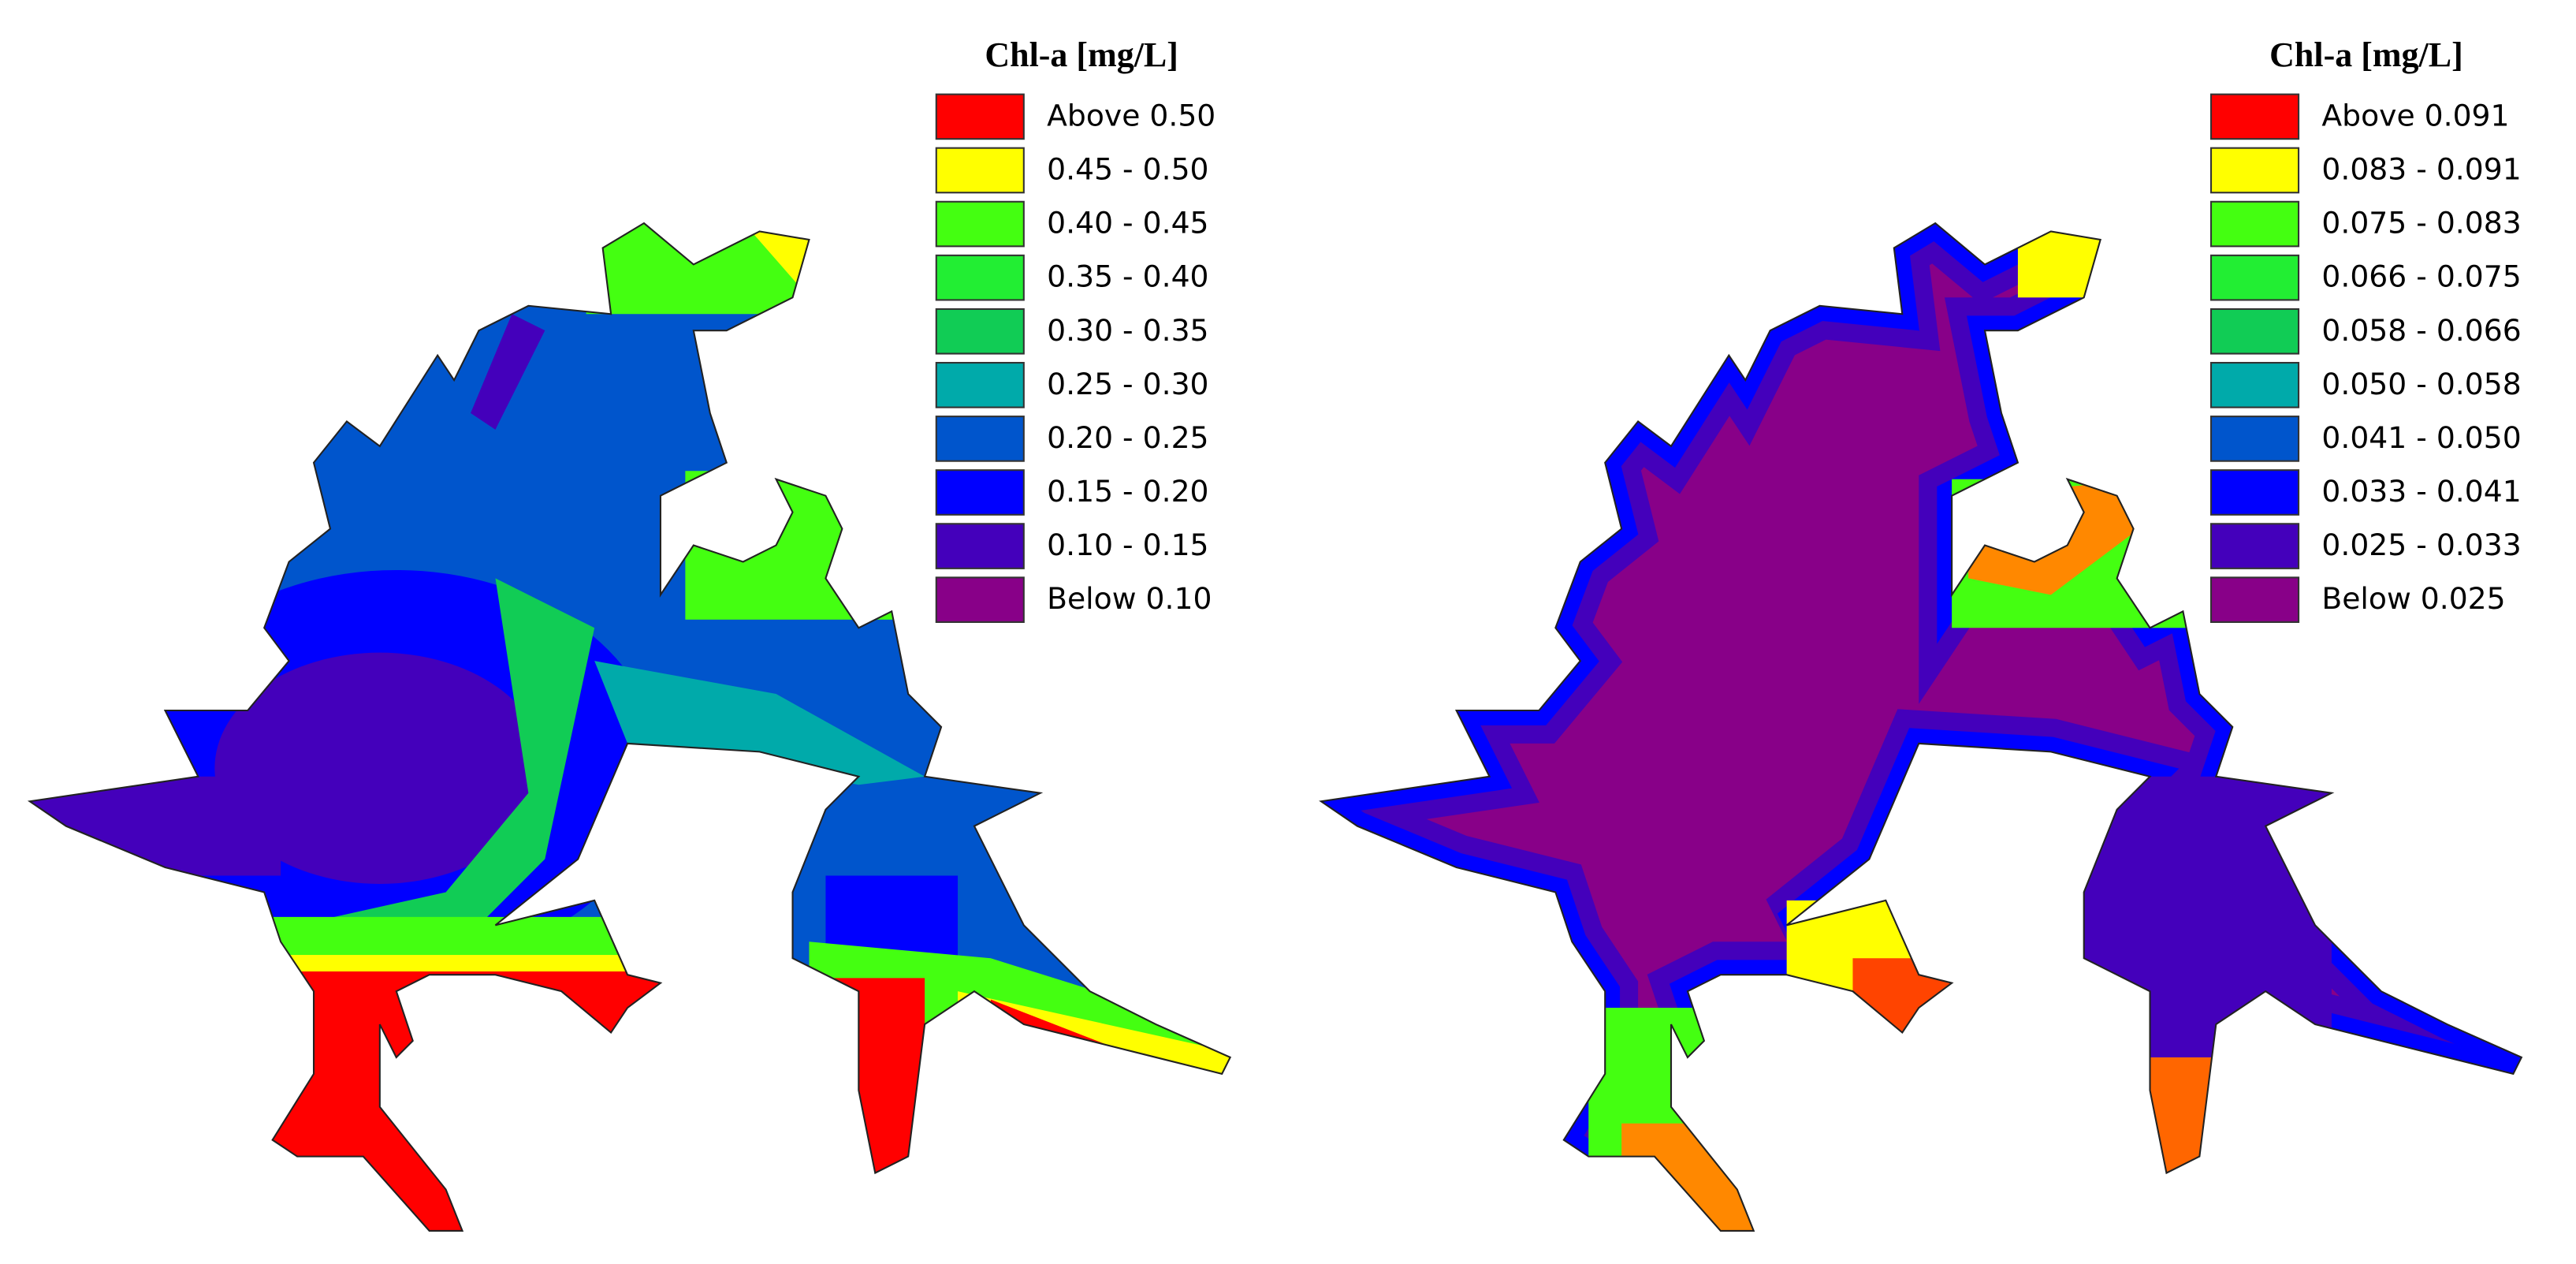 The width and height of the screenshot is (2576, 1264). Describe the element at coordinates (2421, 276) in the screenshot. I see `legend-label: 0.066 - 0.075` at that location.